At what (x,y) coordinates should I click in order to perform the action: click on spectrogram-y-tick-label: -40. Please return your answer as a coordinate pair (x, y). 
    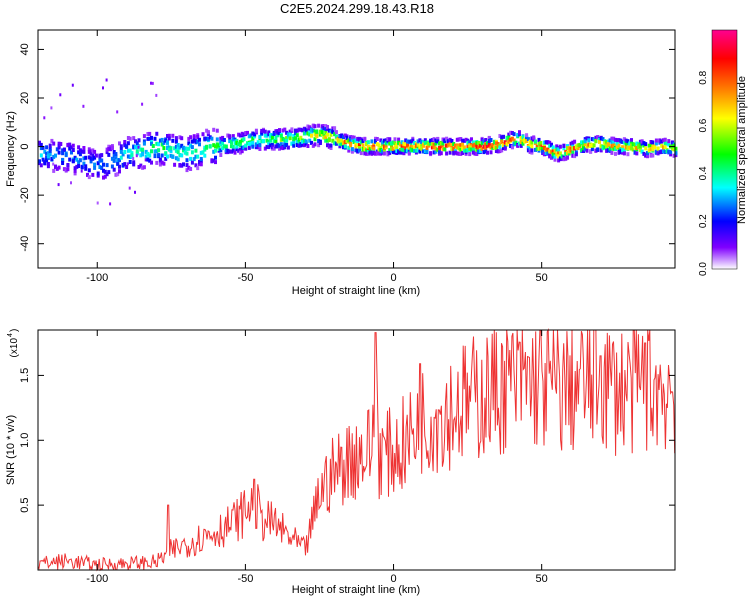
    Looking at the image, I should click on (25, 244).